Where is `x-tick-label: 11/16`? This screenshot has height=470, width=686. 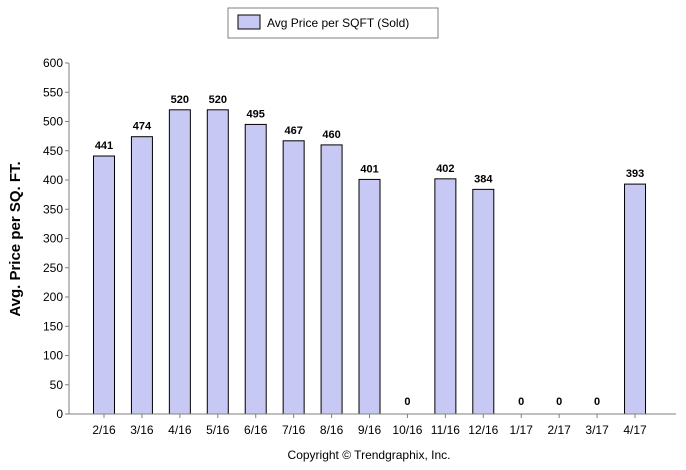 x-tick-label: 11/16 is located at coordinates (445, 430).